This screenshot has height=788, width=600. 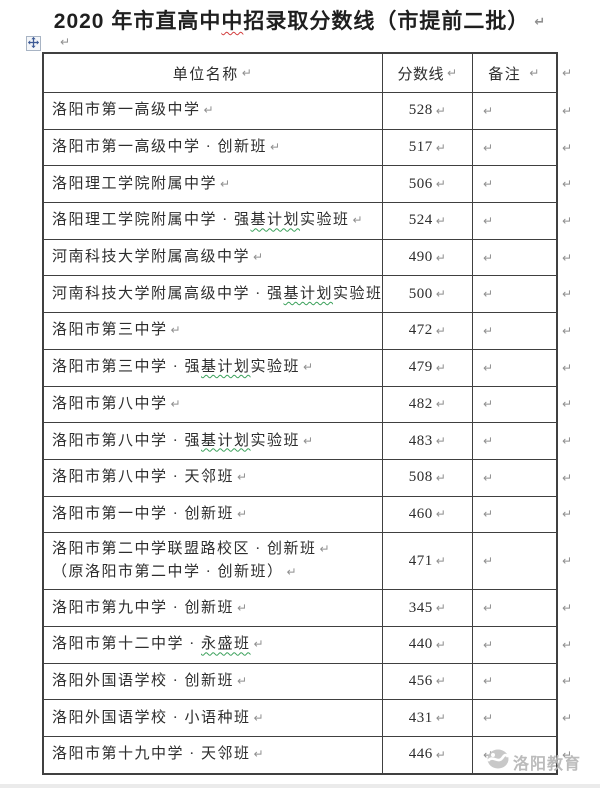 I want to click on unit-name-line: 洛阳市第二中学联盟路校区 · 创新班 ↵, so click(x=191, y=549).